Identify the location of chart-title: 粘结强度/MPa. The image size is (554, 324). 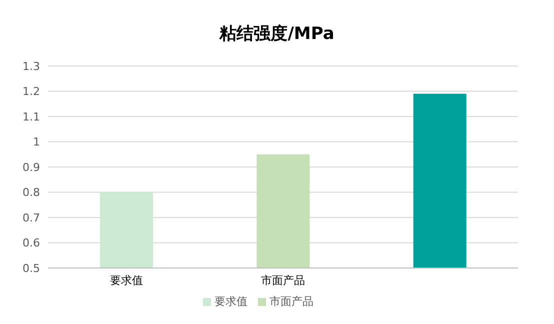
(277, 34).